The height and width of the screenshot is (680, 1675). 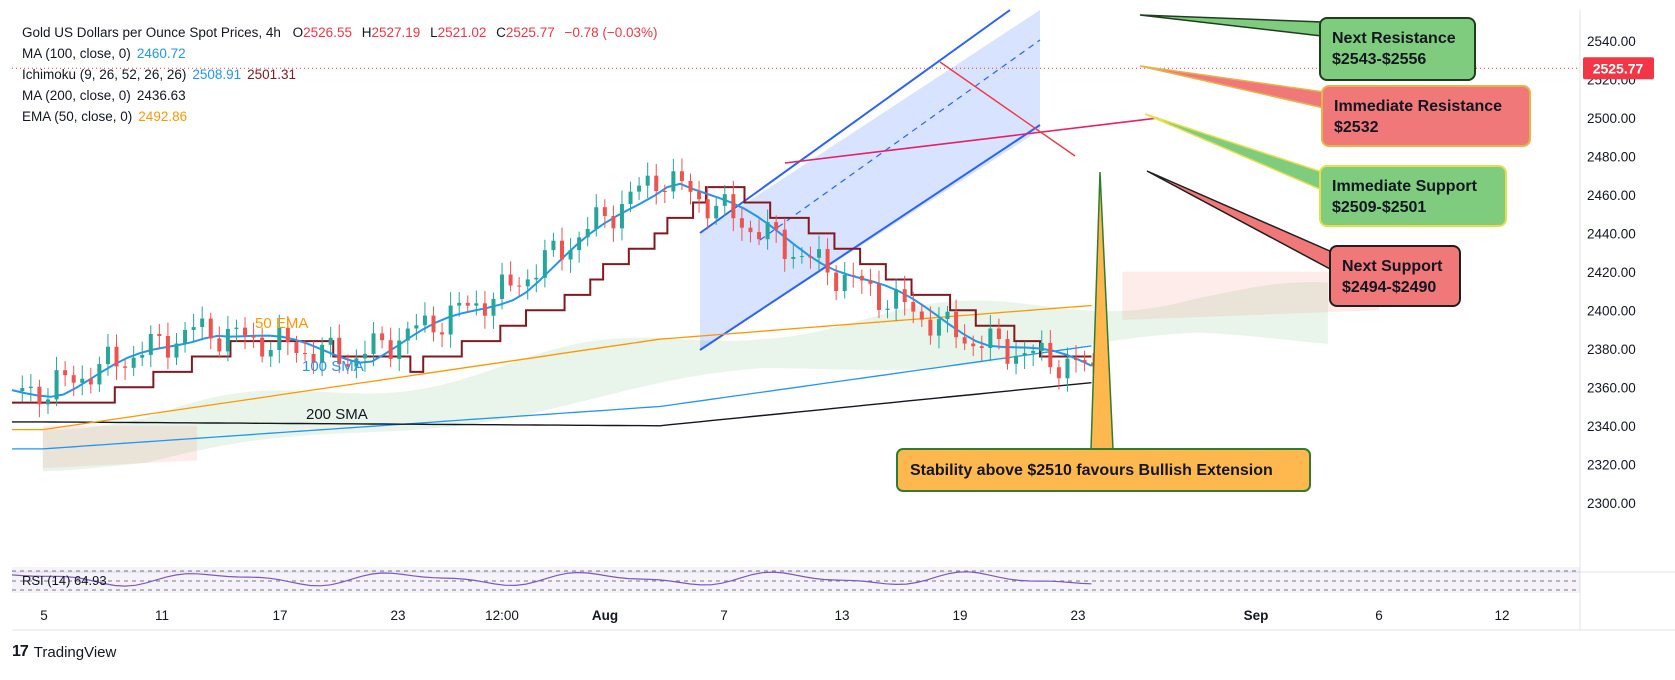 What do you see at coordinates (340, 116) in the screenshot?
I see `legend-indicator-row: EMA (50, close, 0) 2492.86` at bounding box center [340, 116].